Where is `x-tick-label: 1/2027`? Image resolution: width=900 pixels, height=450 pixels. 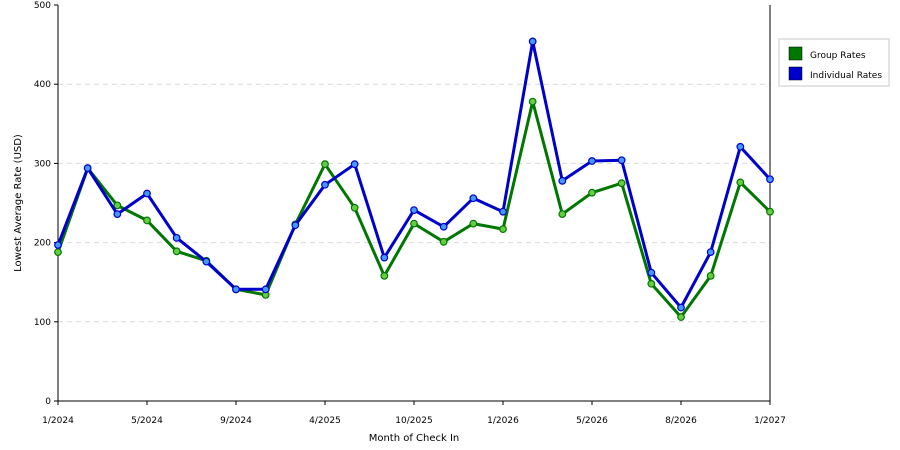
x-tick-label: 1/2027 is located at coordinates (770, 421).